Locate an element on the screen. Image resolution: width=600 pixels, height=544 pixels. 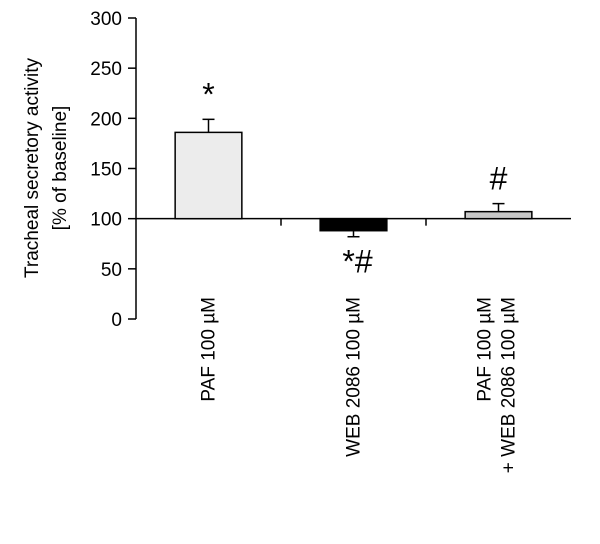
y-tick-label: 250 is located at coordinates (106, 69).